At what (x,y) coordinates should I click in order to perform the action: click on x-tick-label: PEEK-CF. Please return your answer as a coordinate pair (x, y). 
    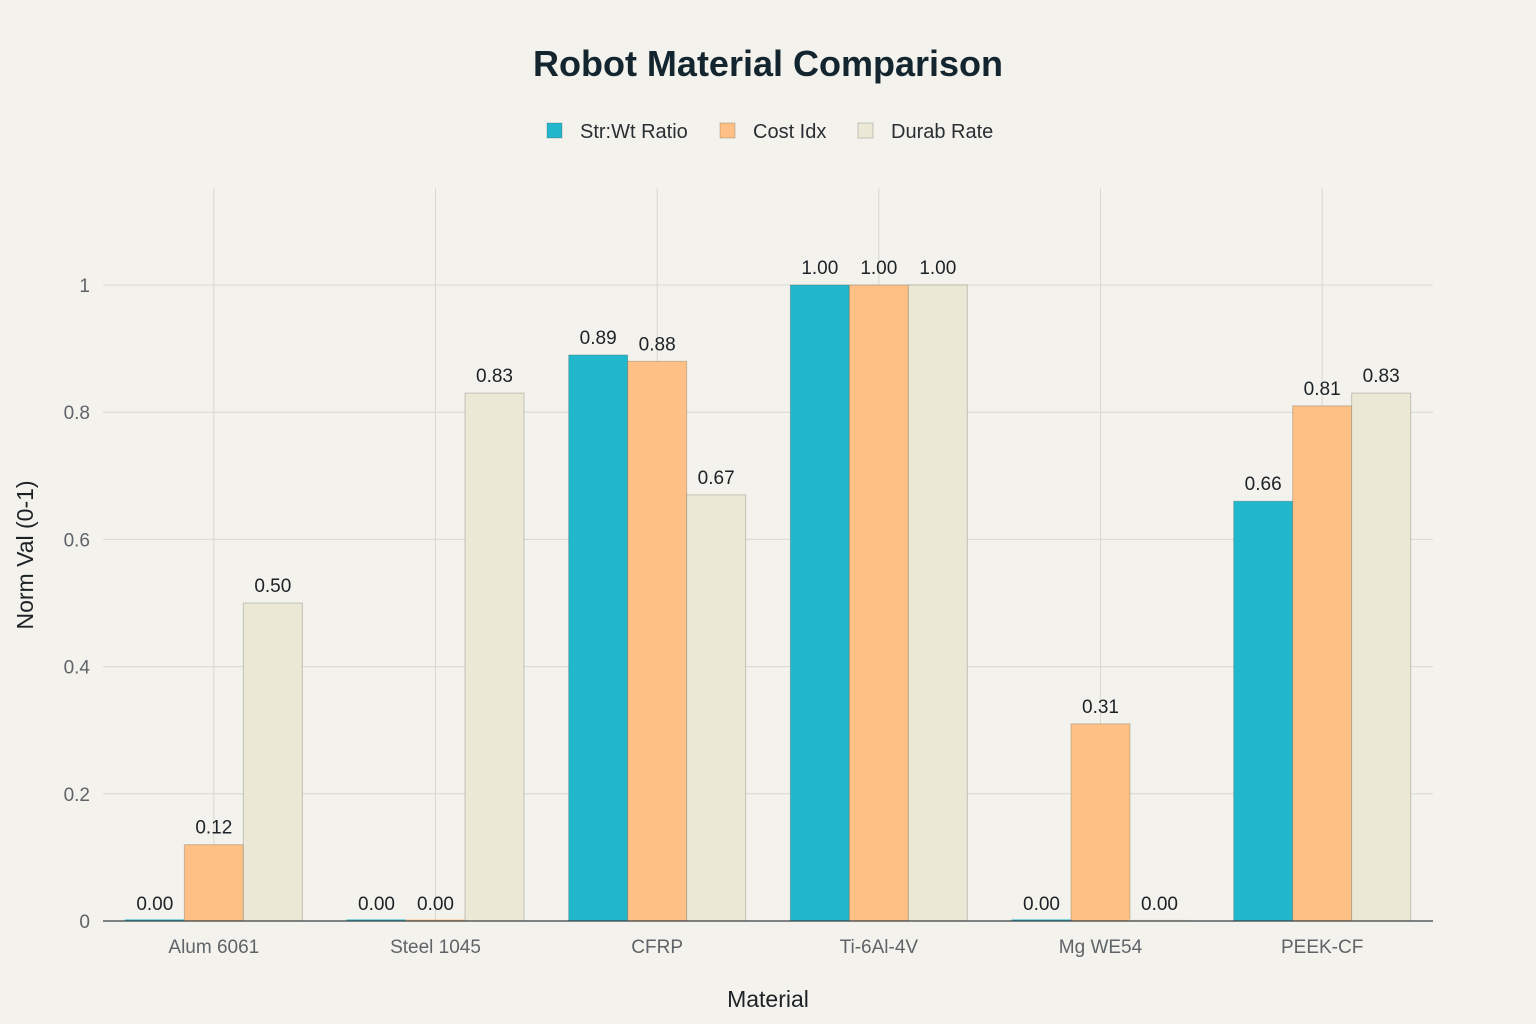
    Looking at the image, I should click on (1322, 947).